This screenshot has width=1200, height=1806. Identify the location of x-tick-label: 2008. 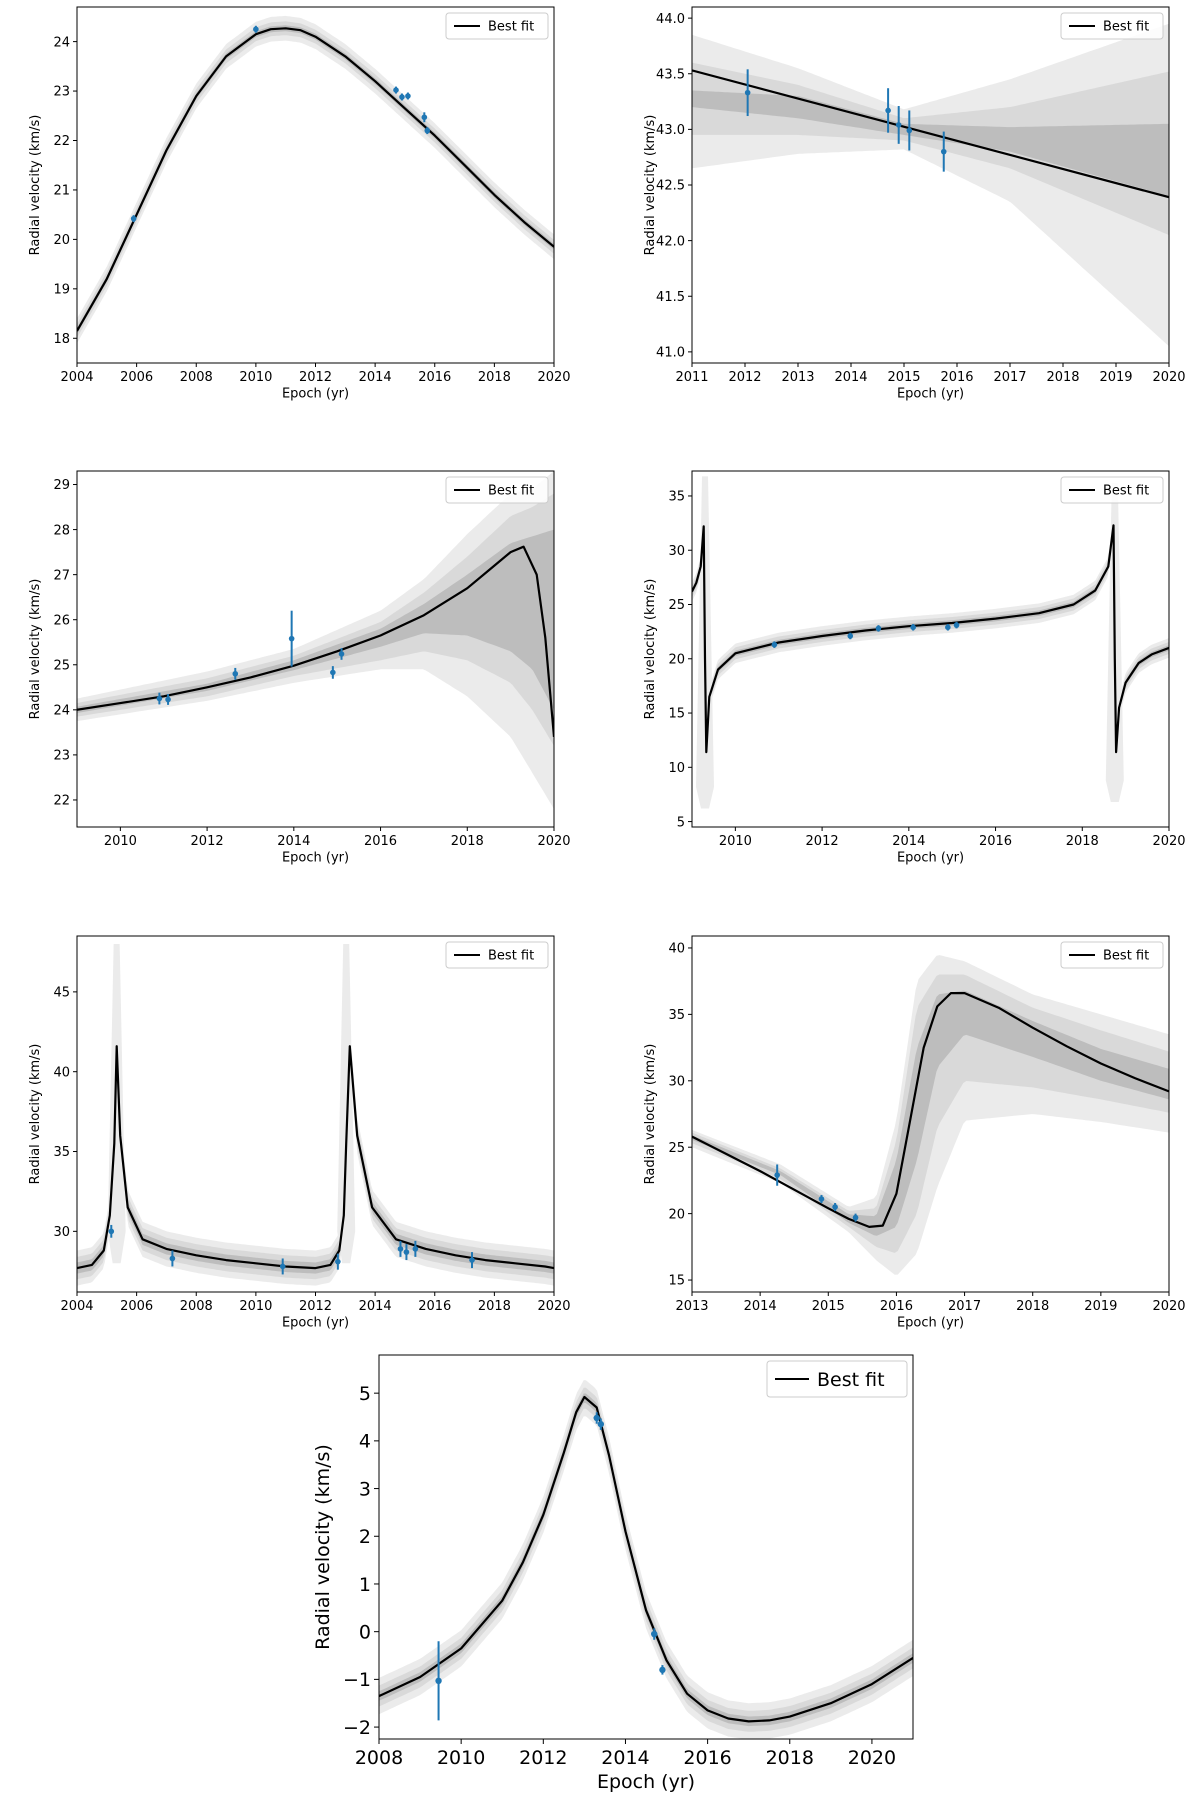
(379, 1758).